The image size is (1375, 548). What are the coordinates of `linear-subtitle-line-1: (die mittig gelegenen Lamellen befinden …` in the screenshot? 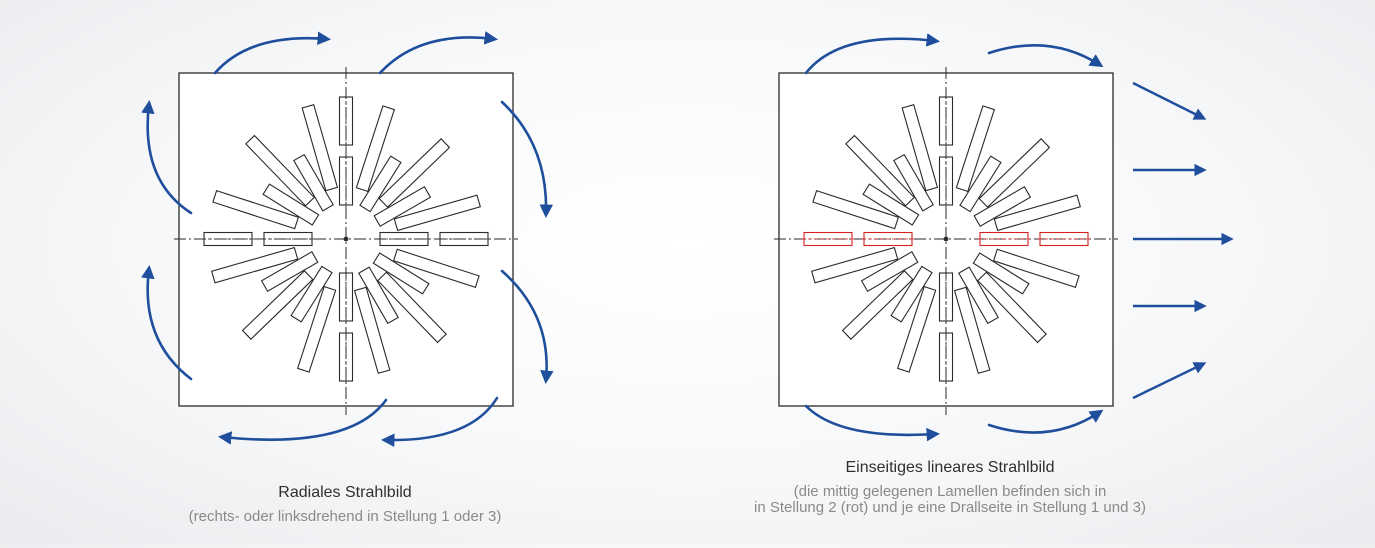 It's located at (950, 491).